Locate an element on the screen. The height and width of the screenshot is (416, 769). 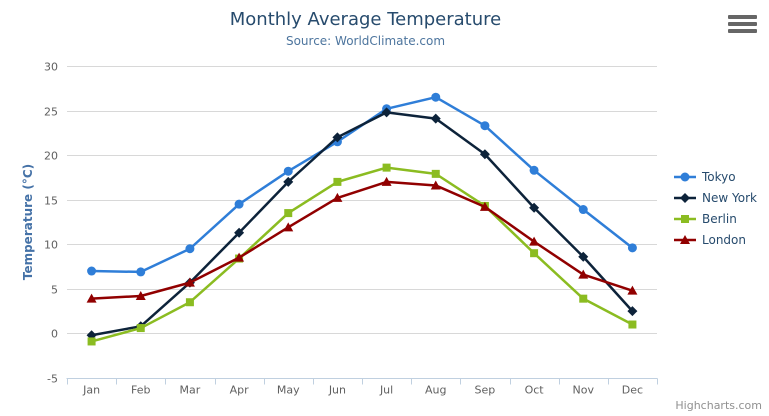
legend-item-london: London is located at coordinates (715, 239).